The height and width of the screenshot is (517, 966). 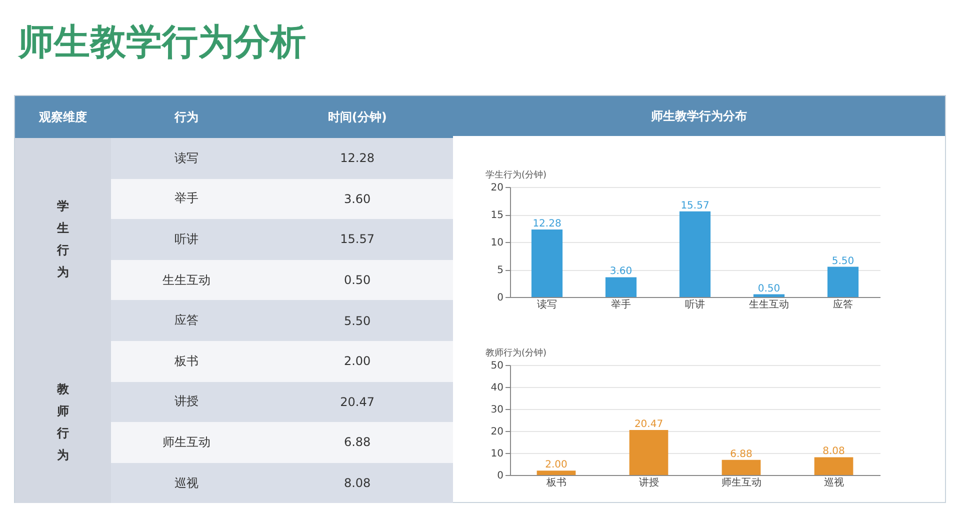 What do you see at coordinates (741, 482) in the screenshot?
I see `x-tick-label: 师生互动` at bounding box center [741, 482].